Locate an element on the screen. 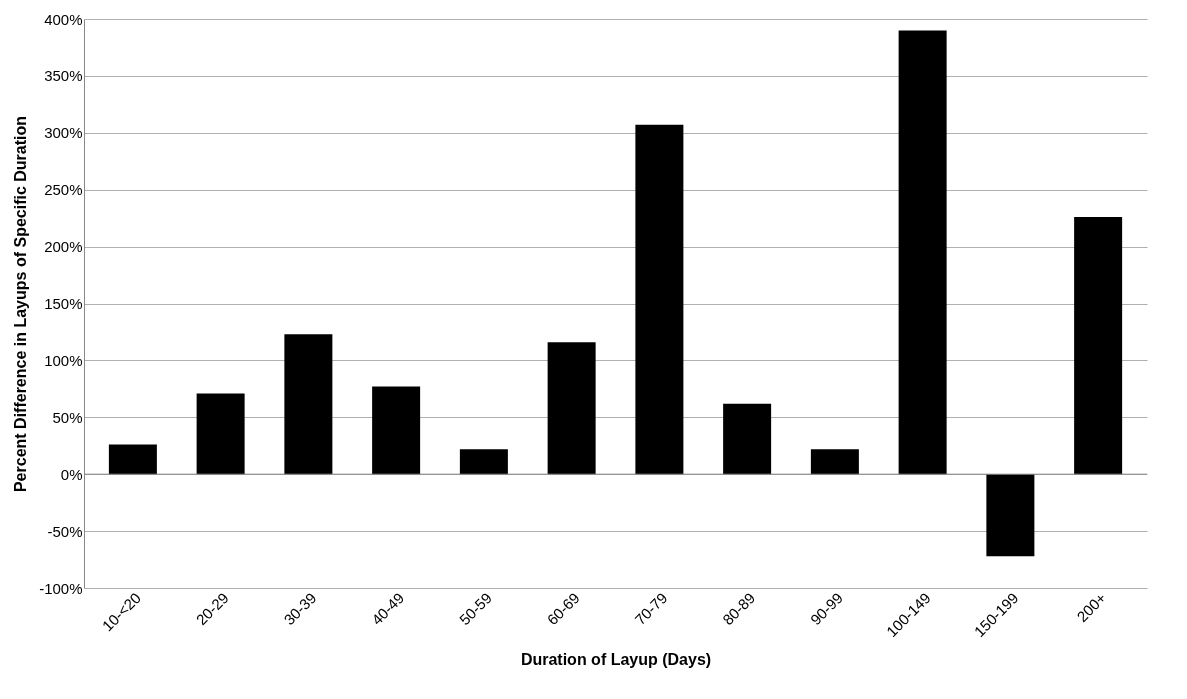 This screenshot has height=699, width=1187. y-tick-label: 200% is located at coordinates (63, 247).